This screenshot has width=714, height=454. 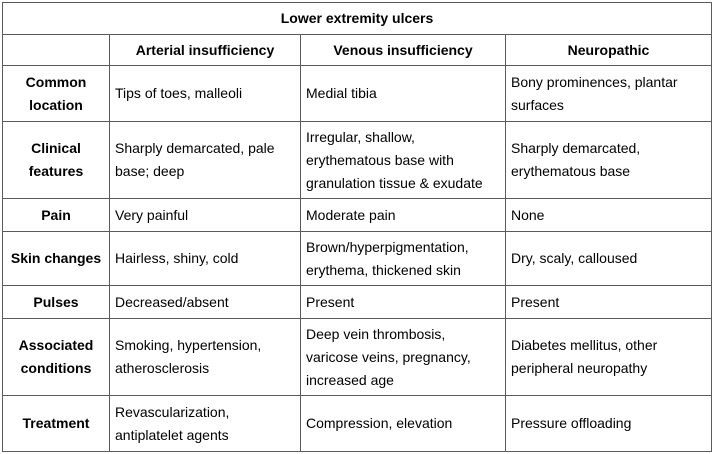 I want to click on cell-neuropathic: Present, so click(x=608, y=302).